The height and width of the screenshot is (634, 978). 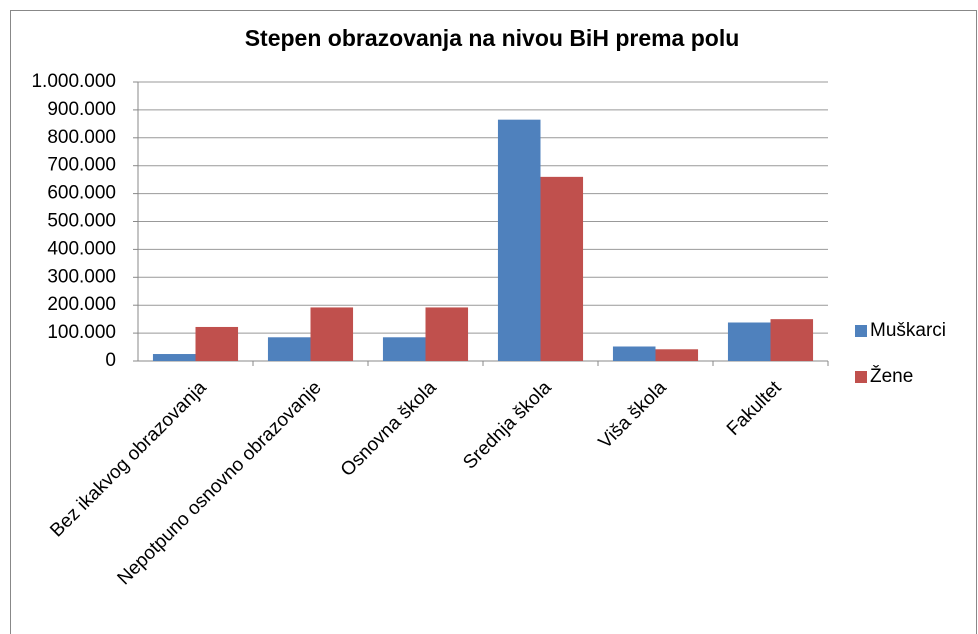 What do you see at coordinates (81, 276) in the screenshot?
I see `y-tick-label: 300.000` at bounding box center [81, 276].